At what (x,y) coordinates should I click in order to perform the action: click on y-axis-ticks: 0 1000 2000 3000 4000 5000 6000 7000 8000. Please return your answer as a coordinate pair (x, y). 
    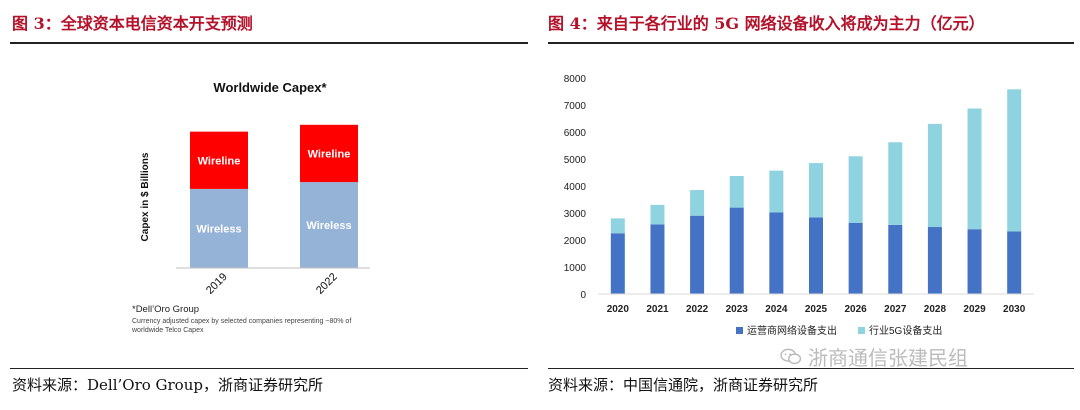
    Looking at the image, I should click on (575, 187).